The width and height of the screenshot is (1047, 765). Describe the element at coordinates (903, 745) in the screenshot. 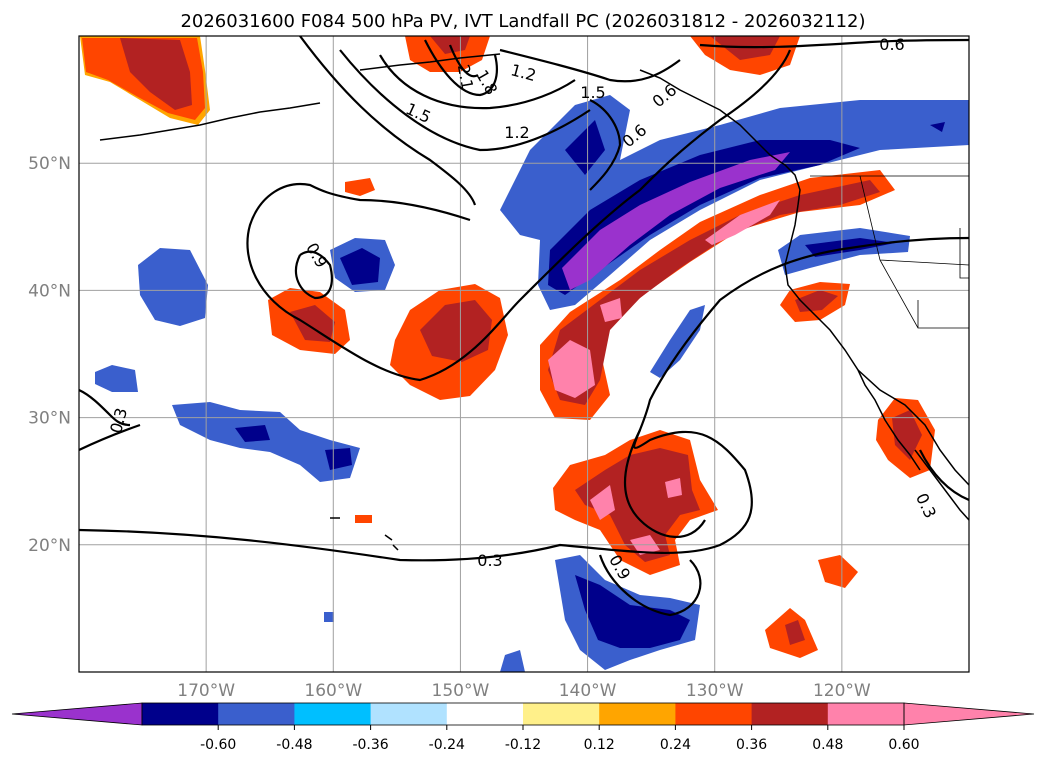

I see `colorbar-tick-label: 0.60` at that location.